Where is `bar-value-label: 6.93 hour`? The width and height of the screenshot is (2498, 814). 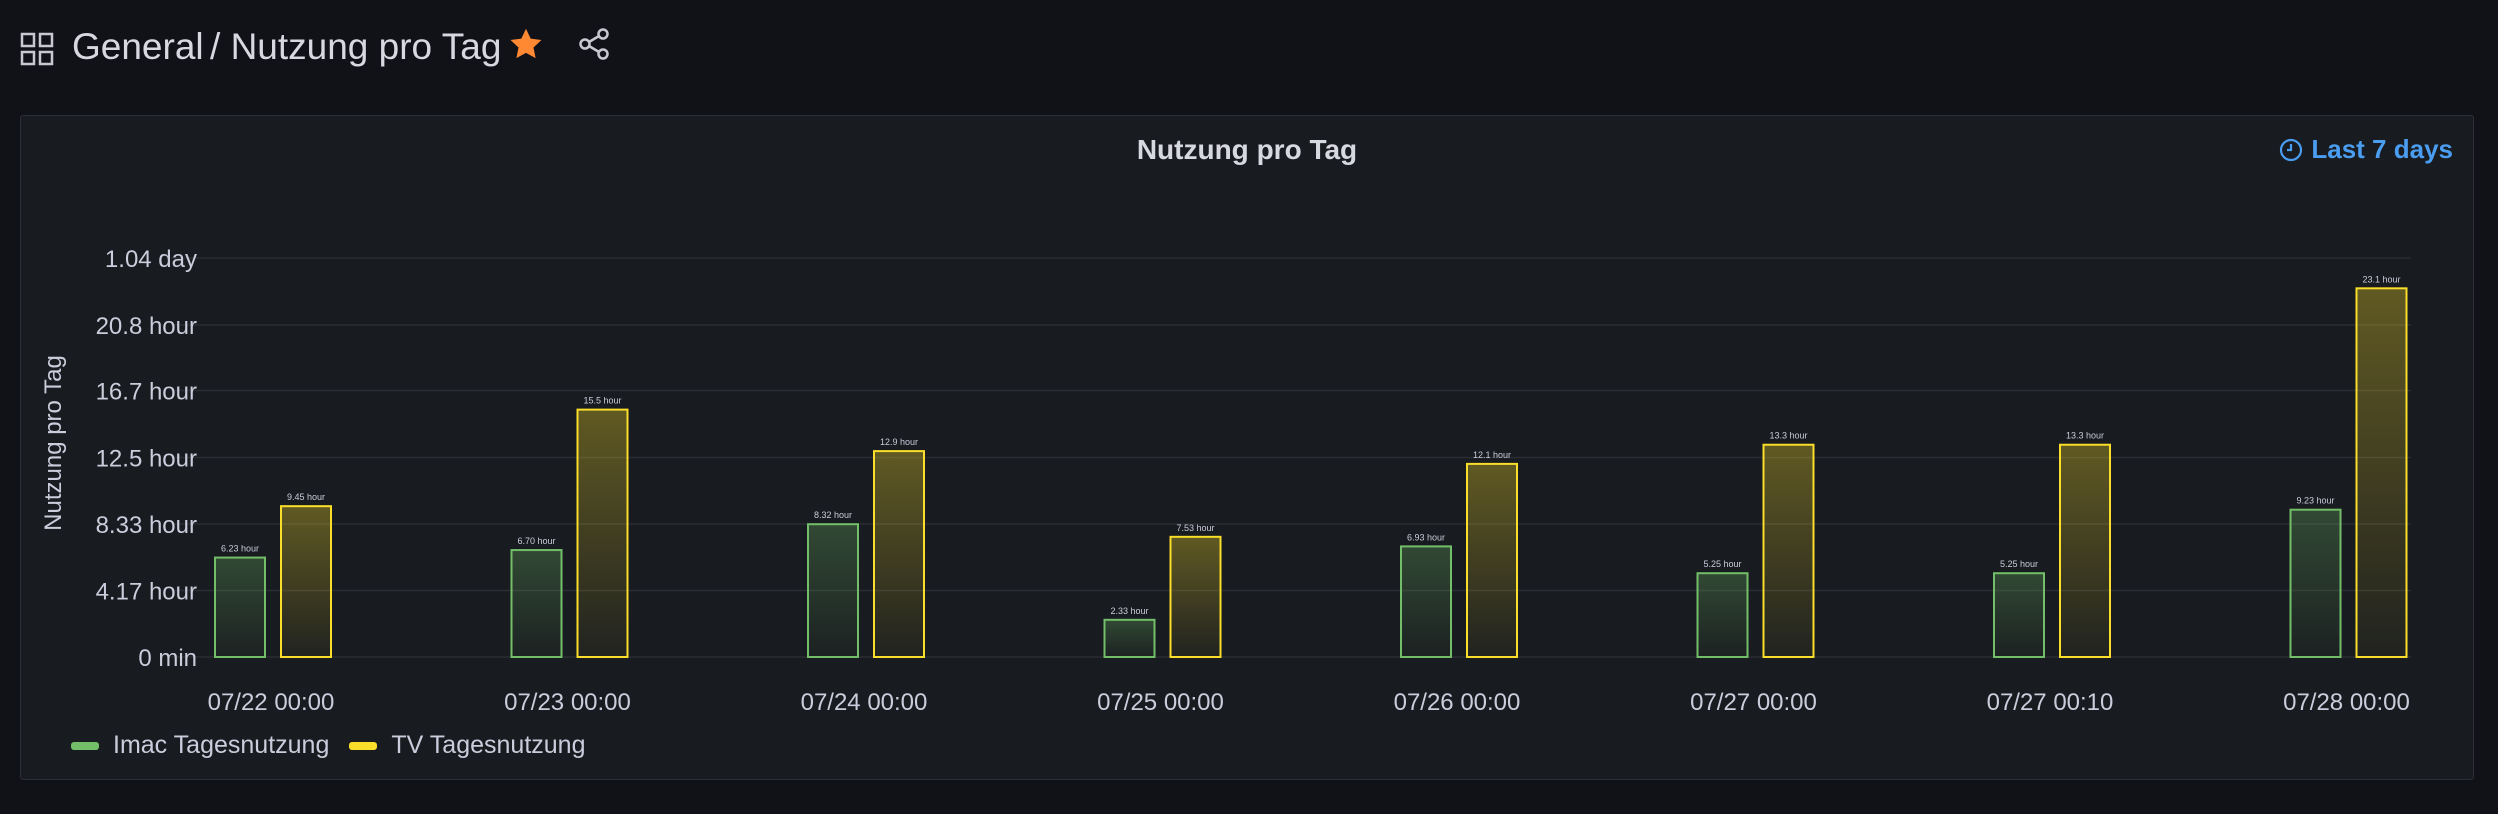
bar-value-label: 6.93 hour is located at coordinates (1426, 537).